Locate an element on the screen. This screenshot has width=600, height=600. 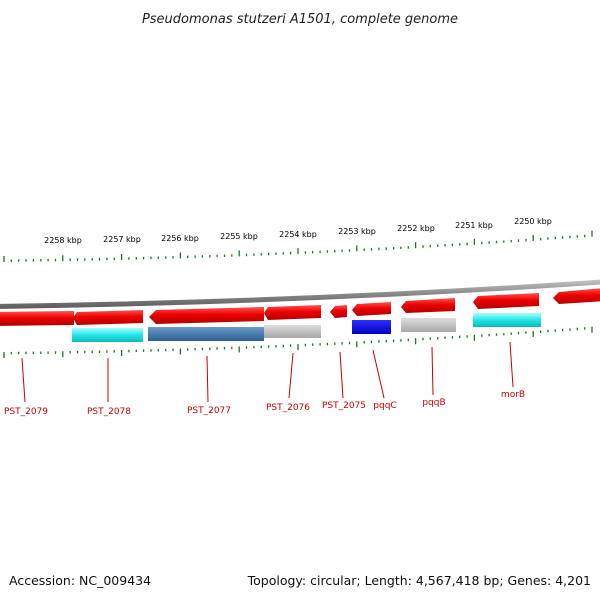
scale-label: 2253 kbp is located at coordinates (357, 231).